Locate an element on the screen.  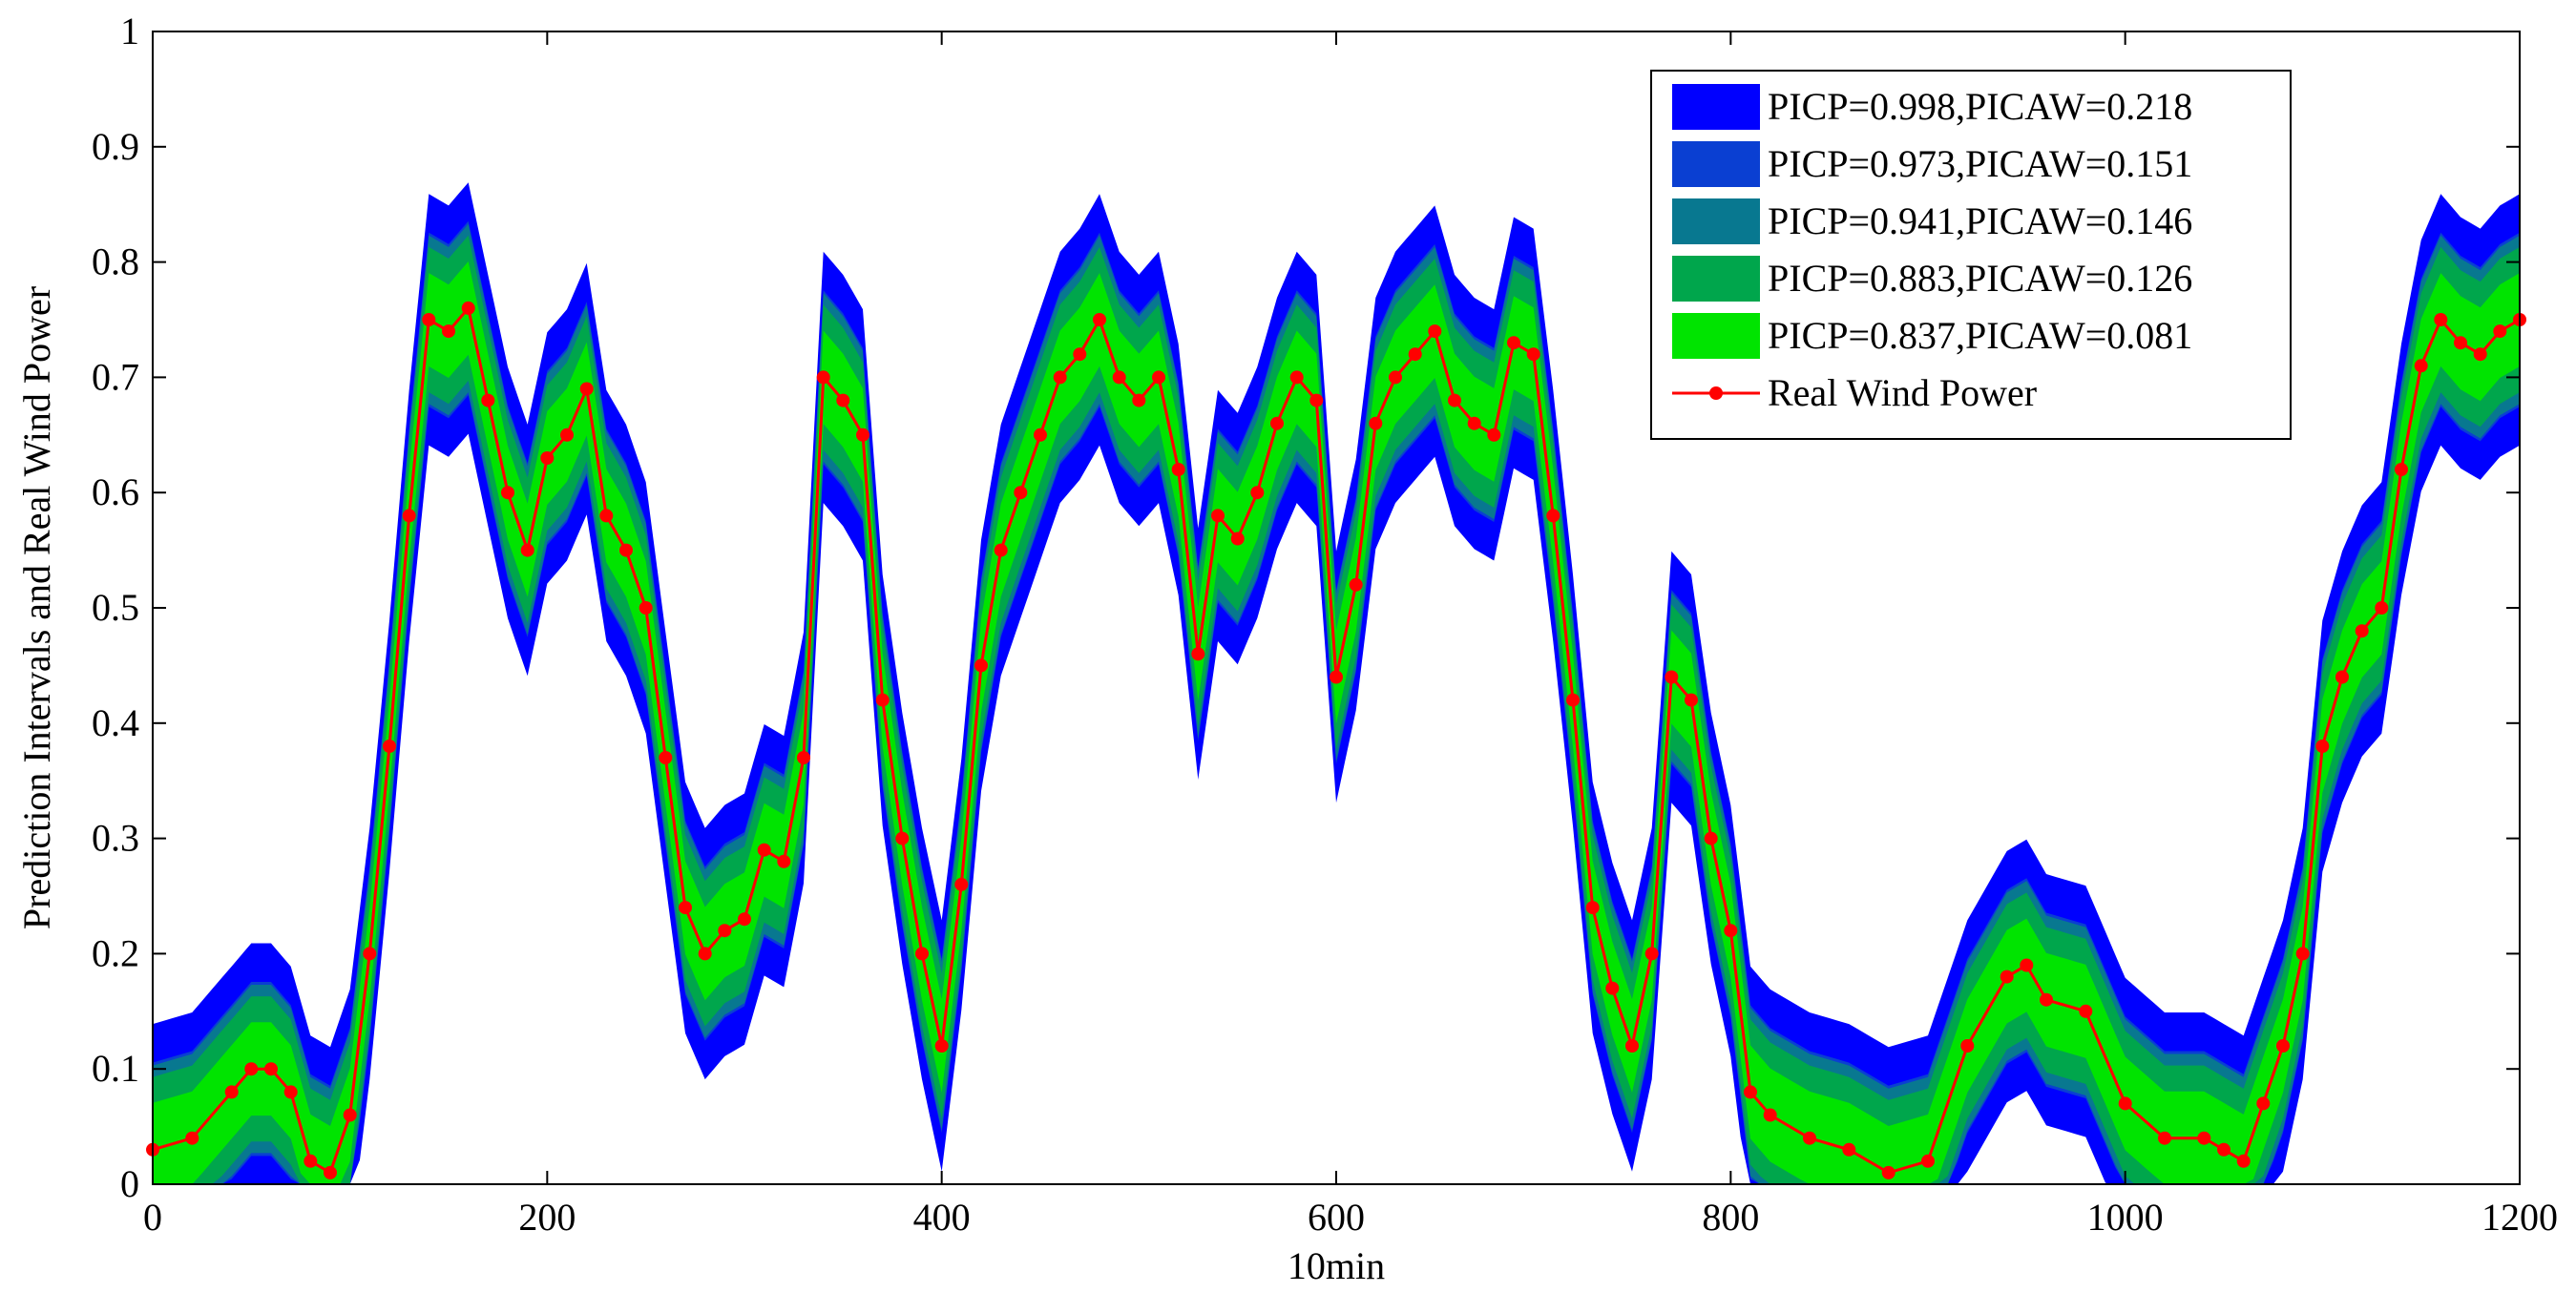
x-tick-label: 400 is located at coordinates (942, 1217).